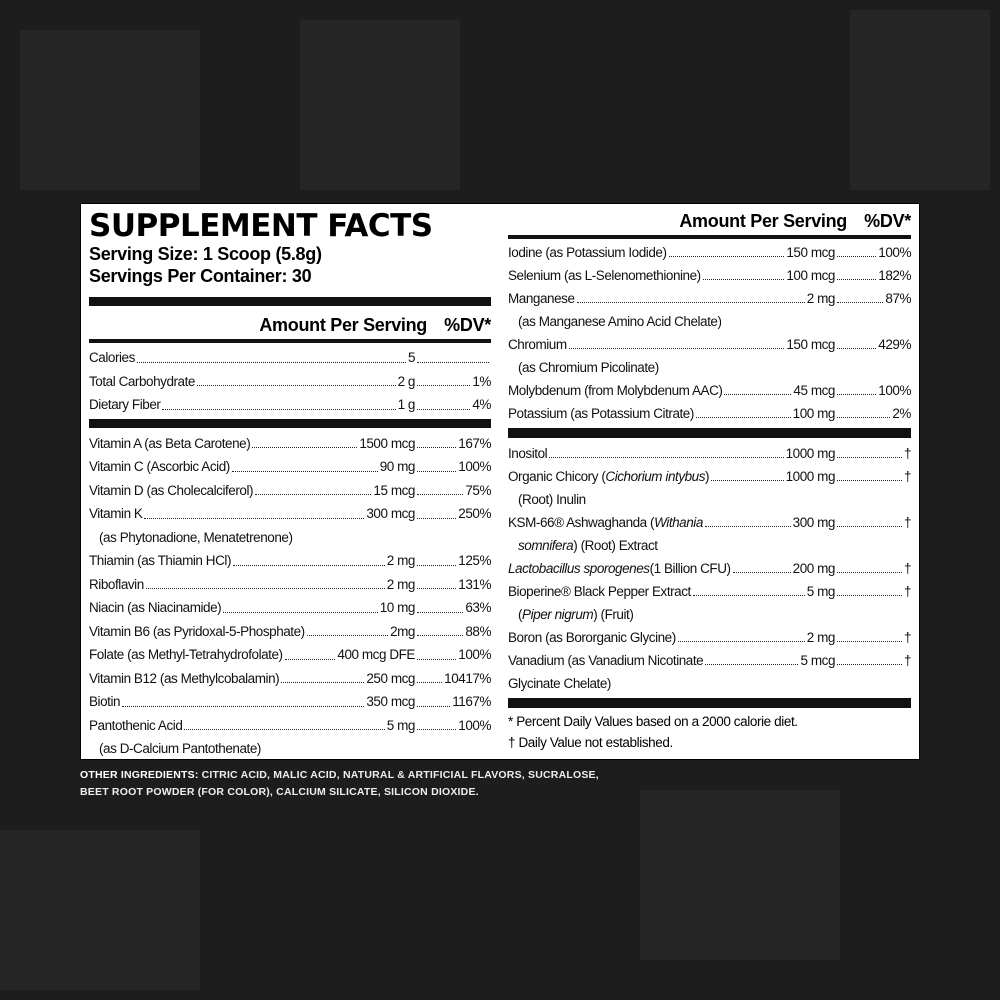 This screenshot has height=1000, width=1000. Describe the element at coordinates (528, 453) in the screenshot. I see `ingredient-name: Inositol` at that location.